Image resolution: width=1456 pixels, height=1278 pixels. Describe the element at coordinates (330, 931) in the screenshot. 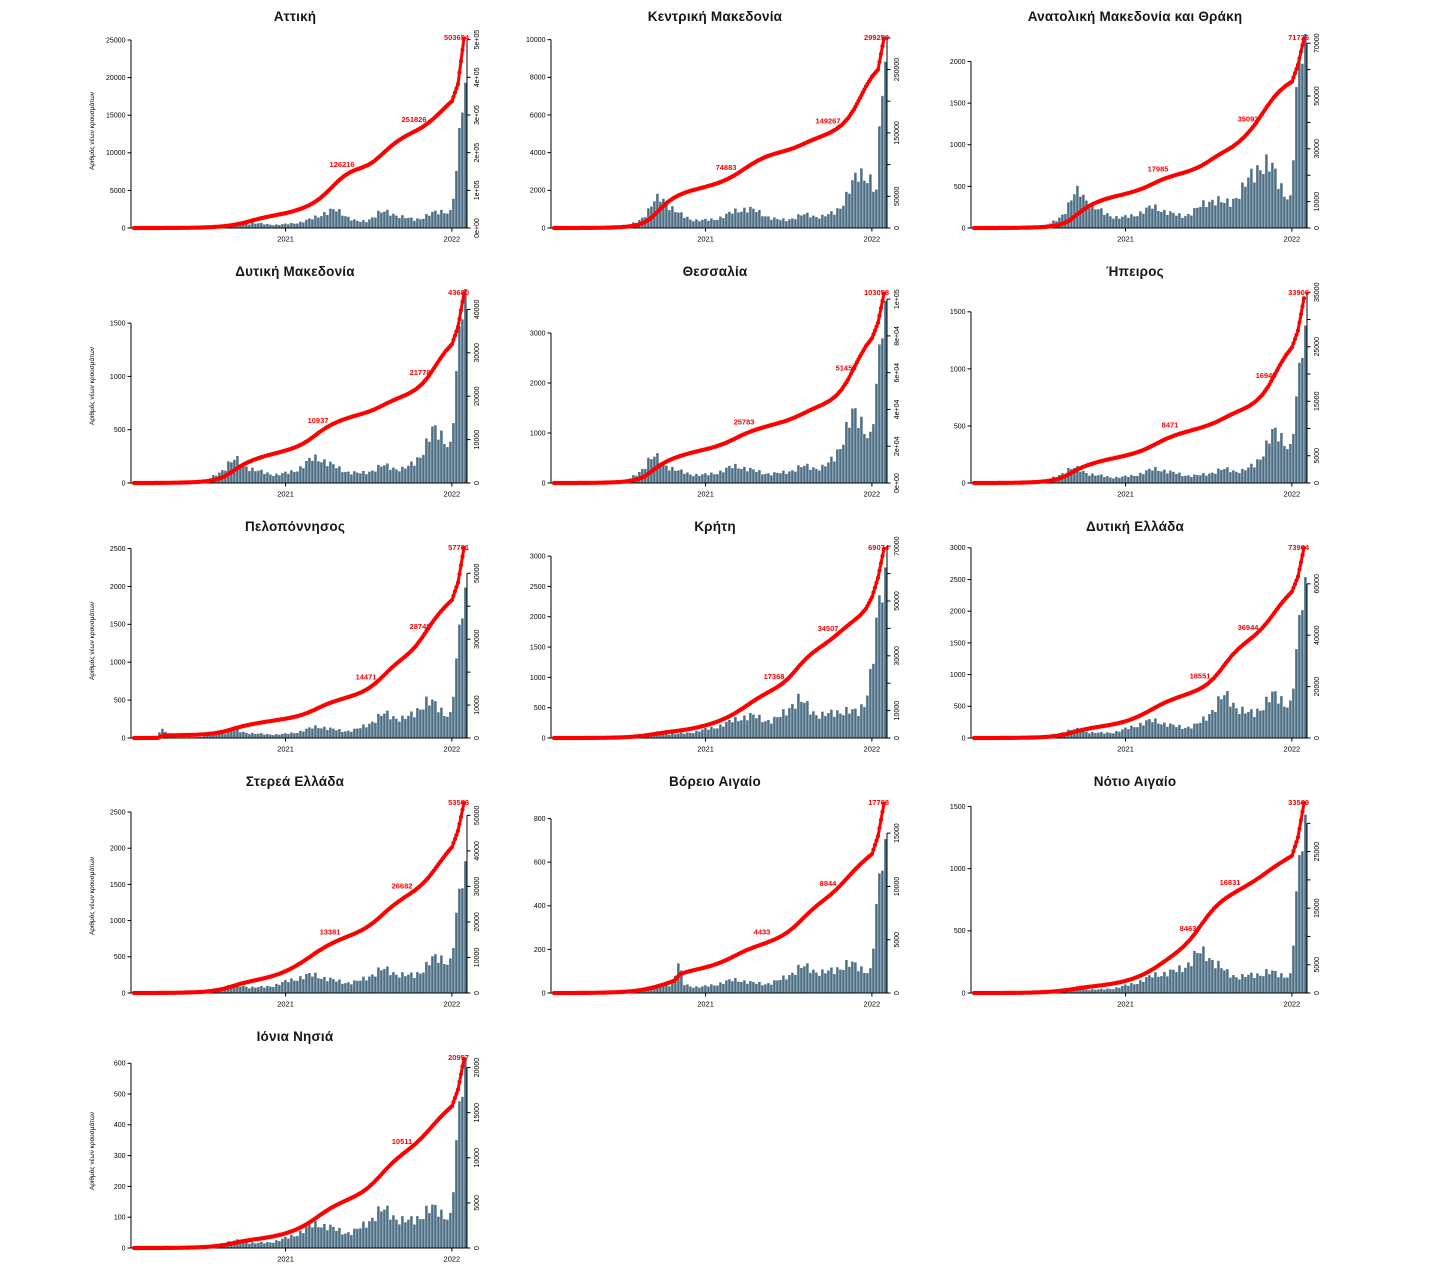

I see `annotation-label: 13381` at that location.